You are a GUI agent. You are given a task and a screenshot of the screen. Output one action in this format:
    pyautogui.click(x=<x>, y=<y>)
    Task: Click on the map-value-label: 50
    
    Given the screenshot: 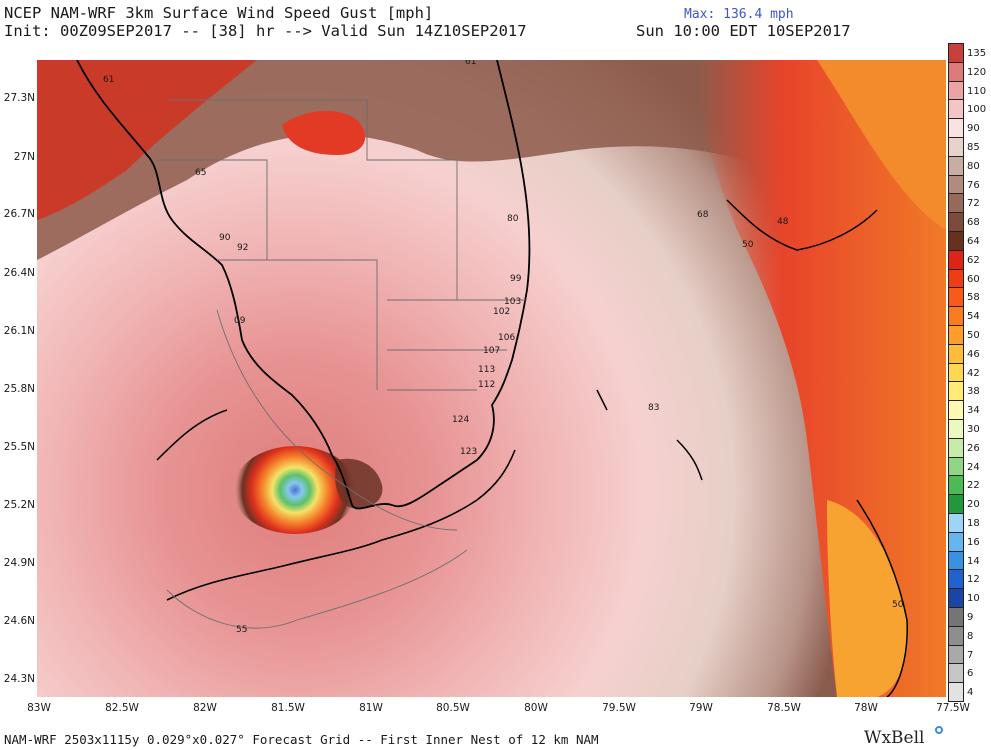 What is the action you would take?
    pyautogui.click(x=898, y=605)
    